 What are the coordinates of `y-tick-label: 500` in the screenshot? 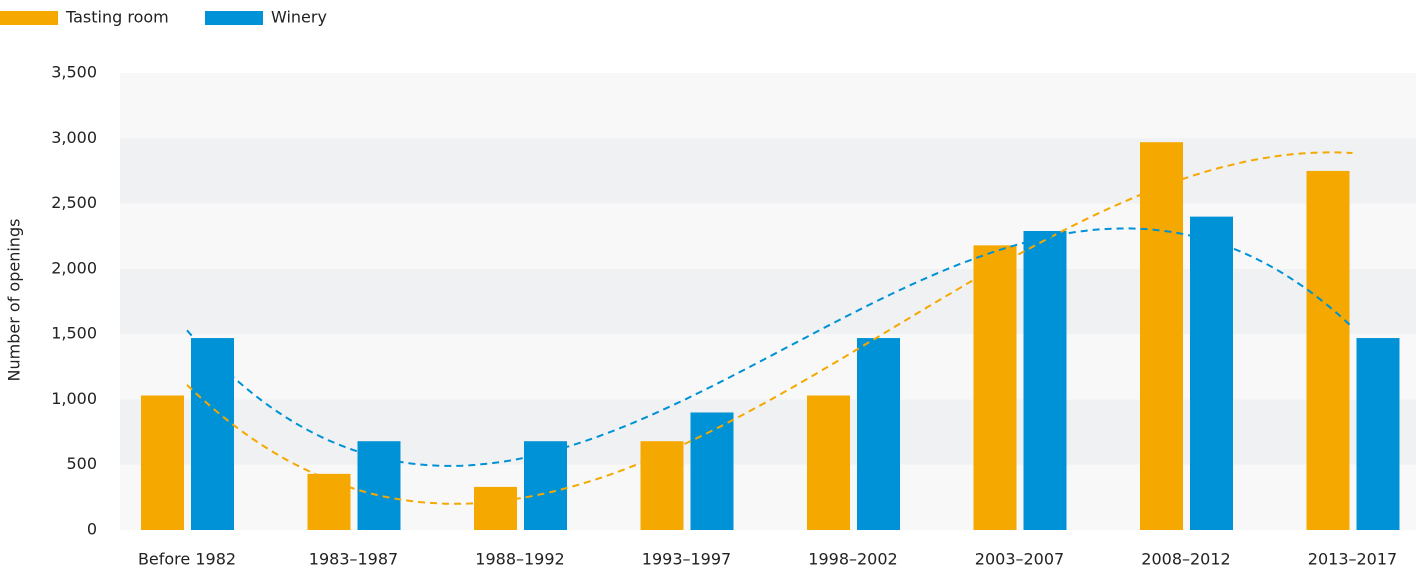 It's located at (81, 463).